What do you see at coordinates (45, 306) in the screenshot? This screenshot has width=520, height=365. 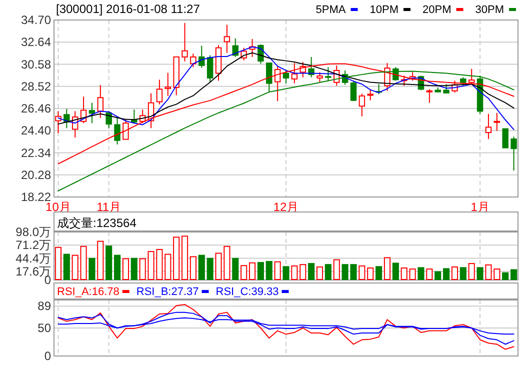 I see `y-tick-label: 89` at bounding box center [45, 306].